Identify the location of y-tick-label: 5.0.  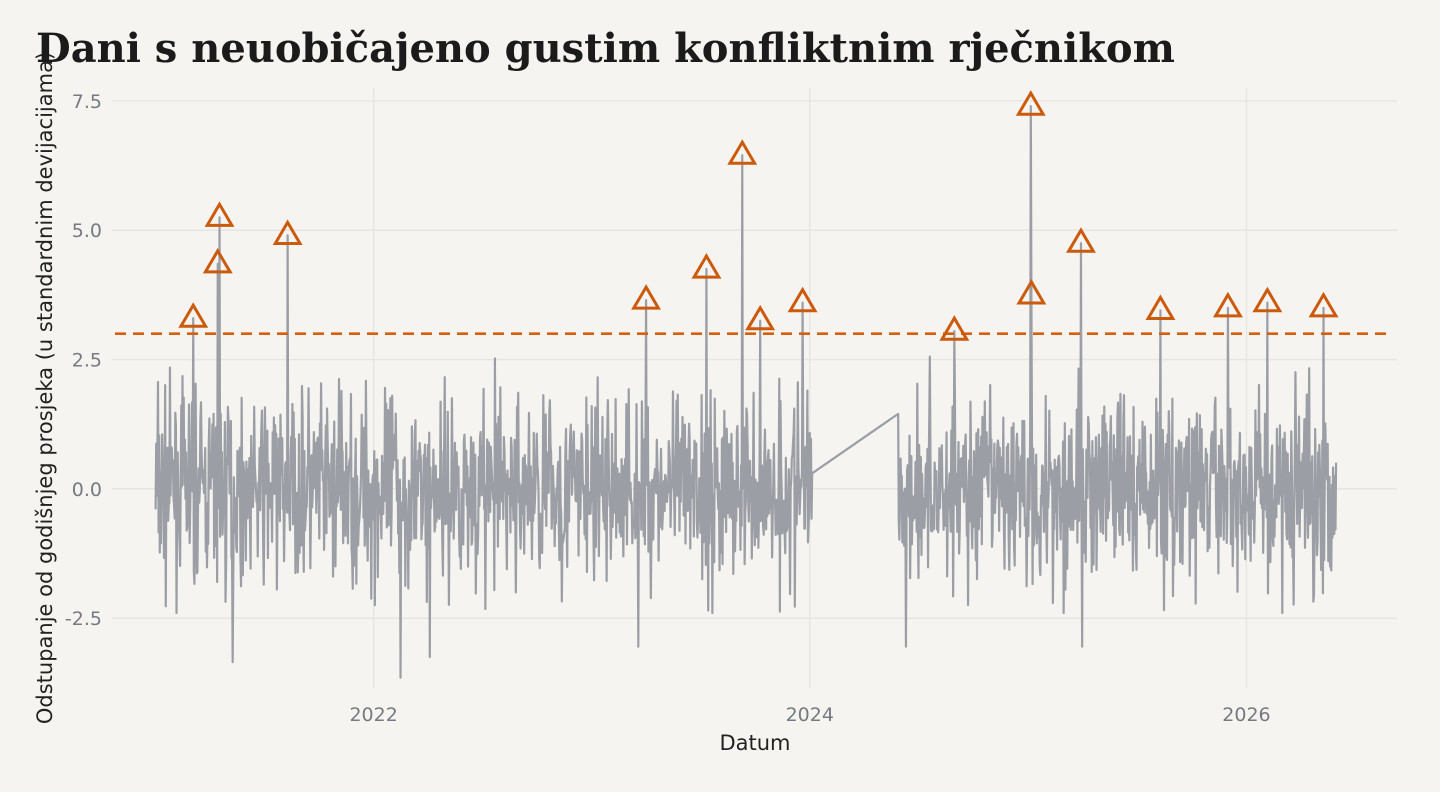
(87, 231).